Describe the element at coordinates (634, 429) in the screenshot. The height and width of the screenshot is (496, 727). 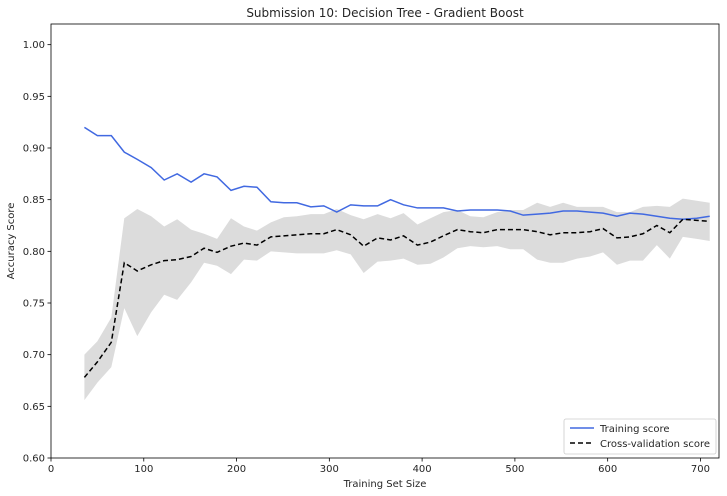
I see `legend-training-label: Training score` at that location.